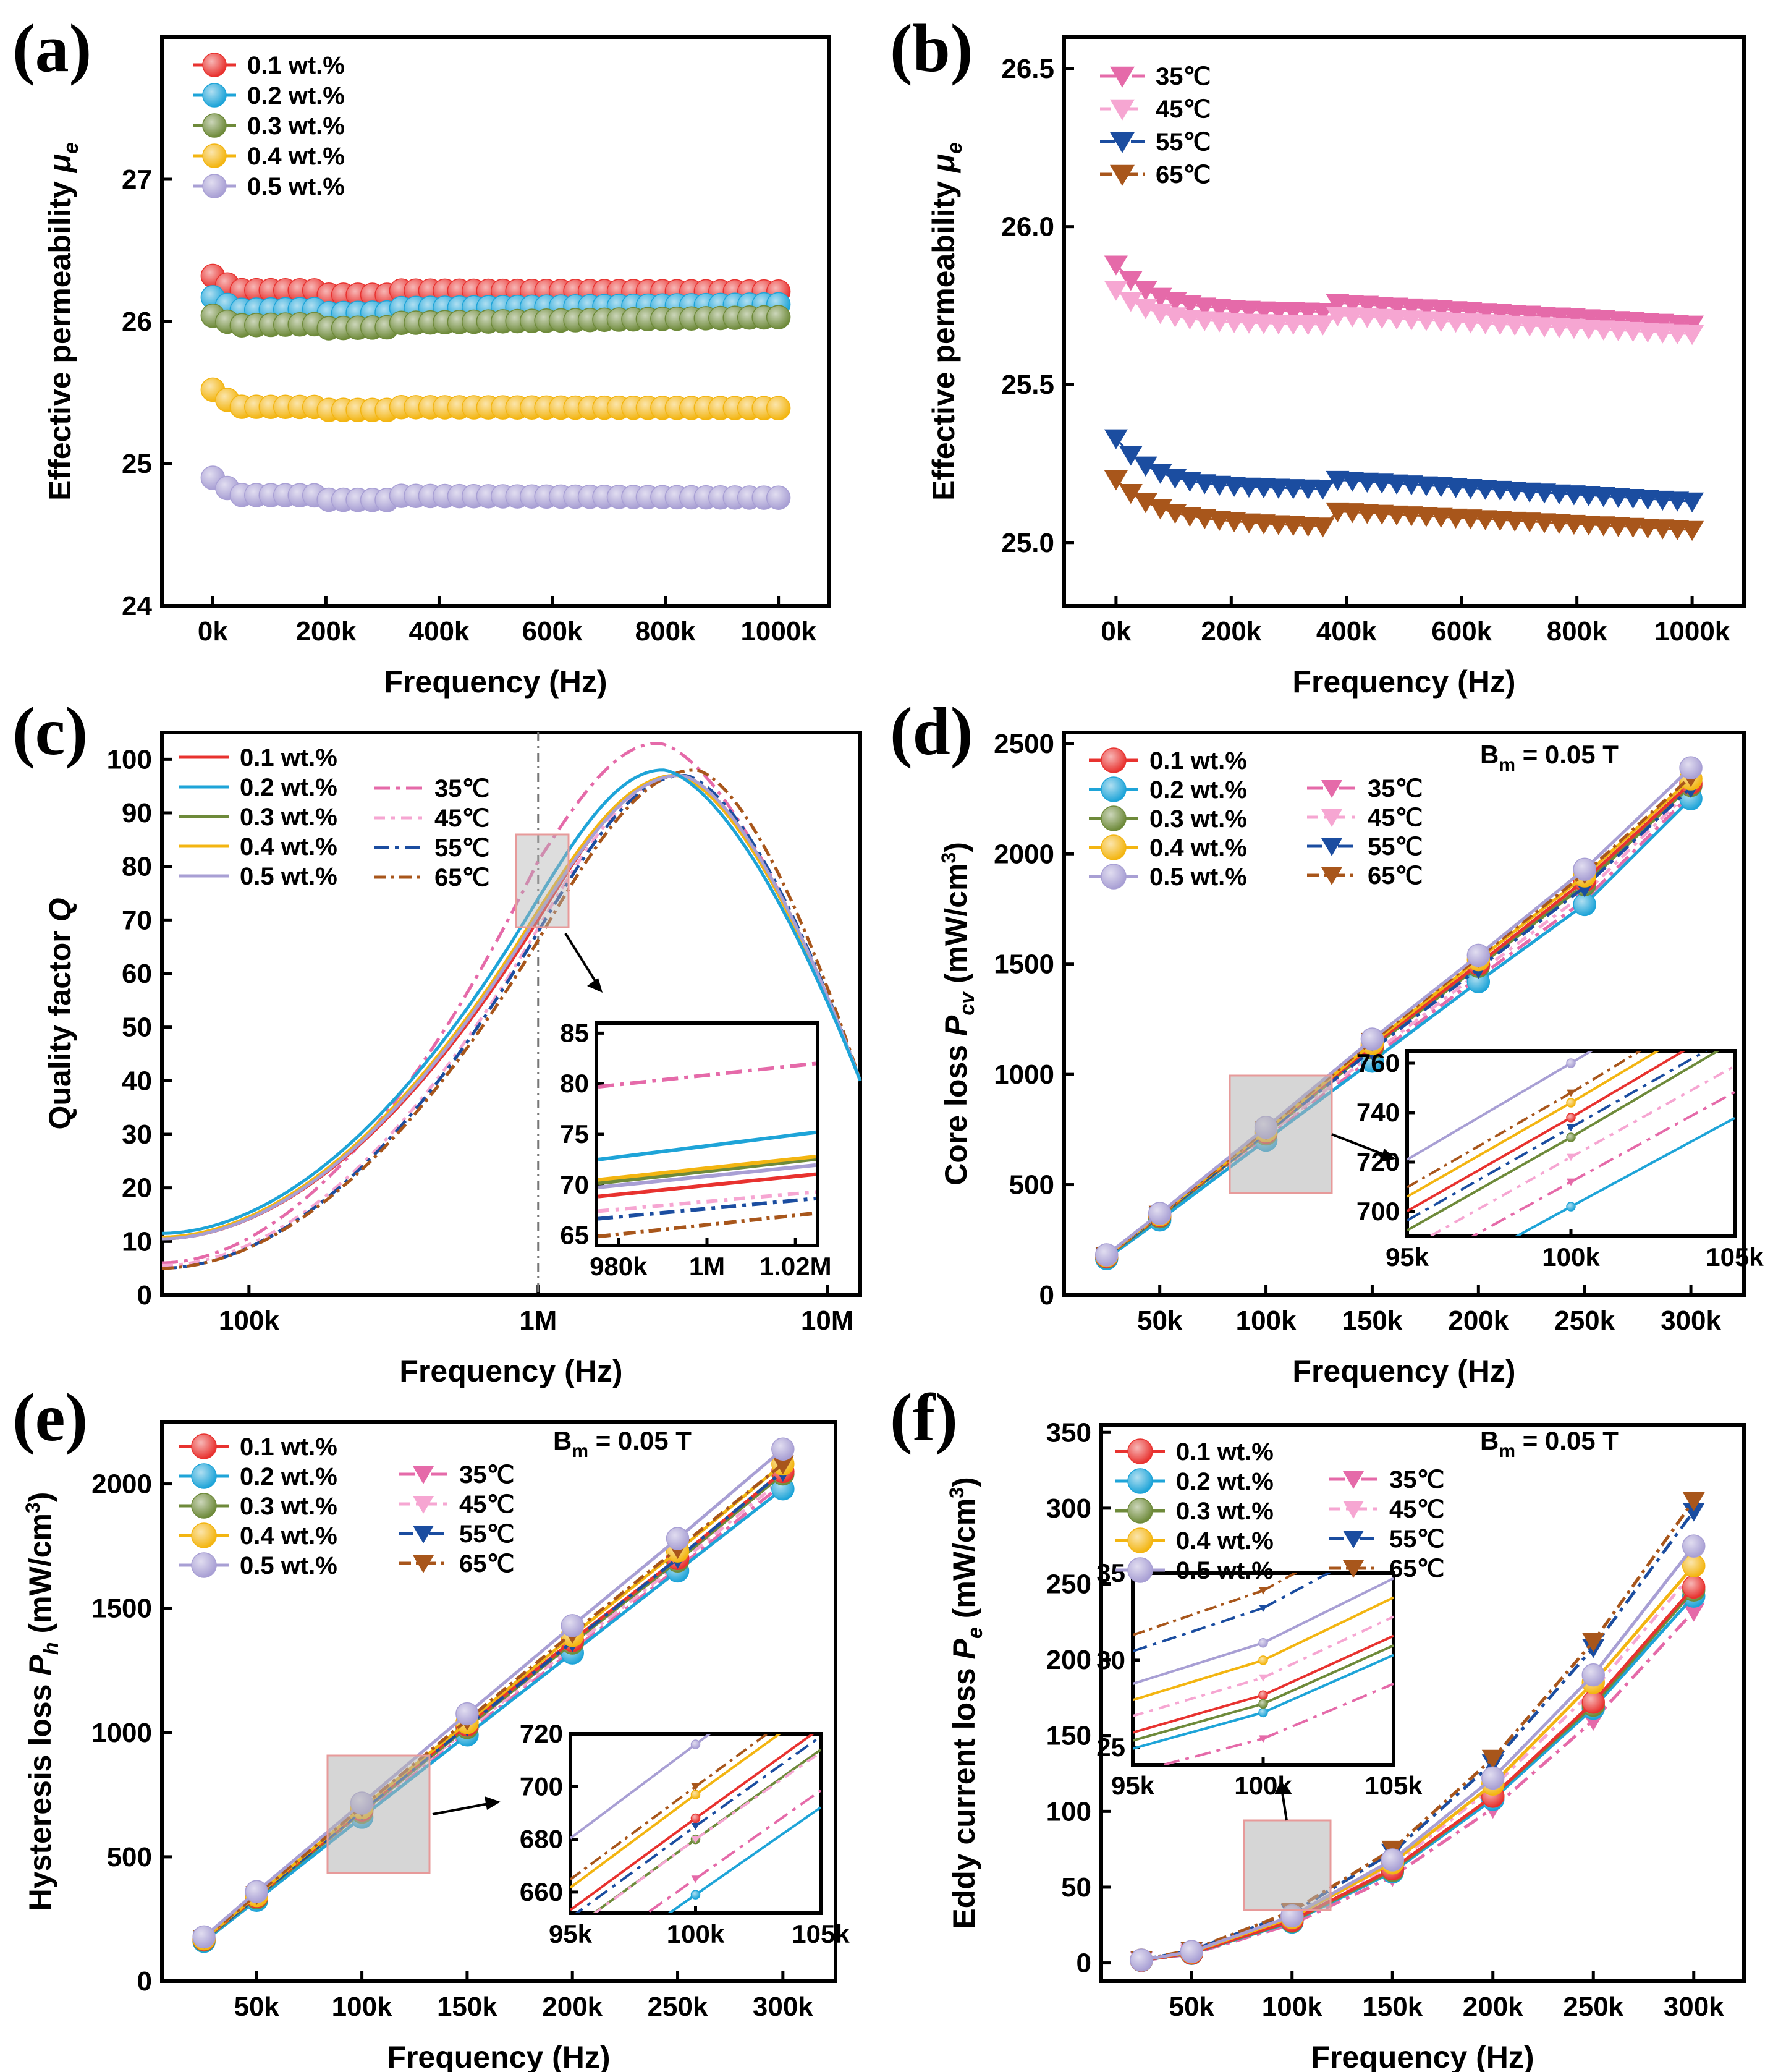 The image size is (1773, 2072). Describe the element at coordinates (137, 867) in the screenshot. I see `y-tick-label: 80` at that location.